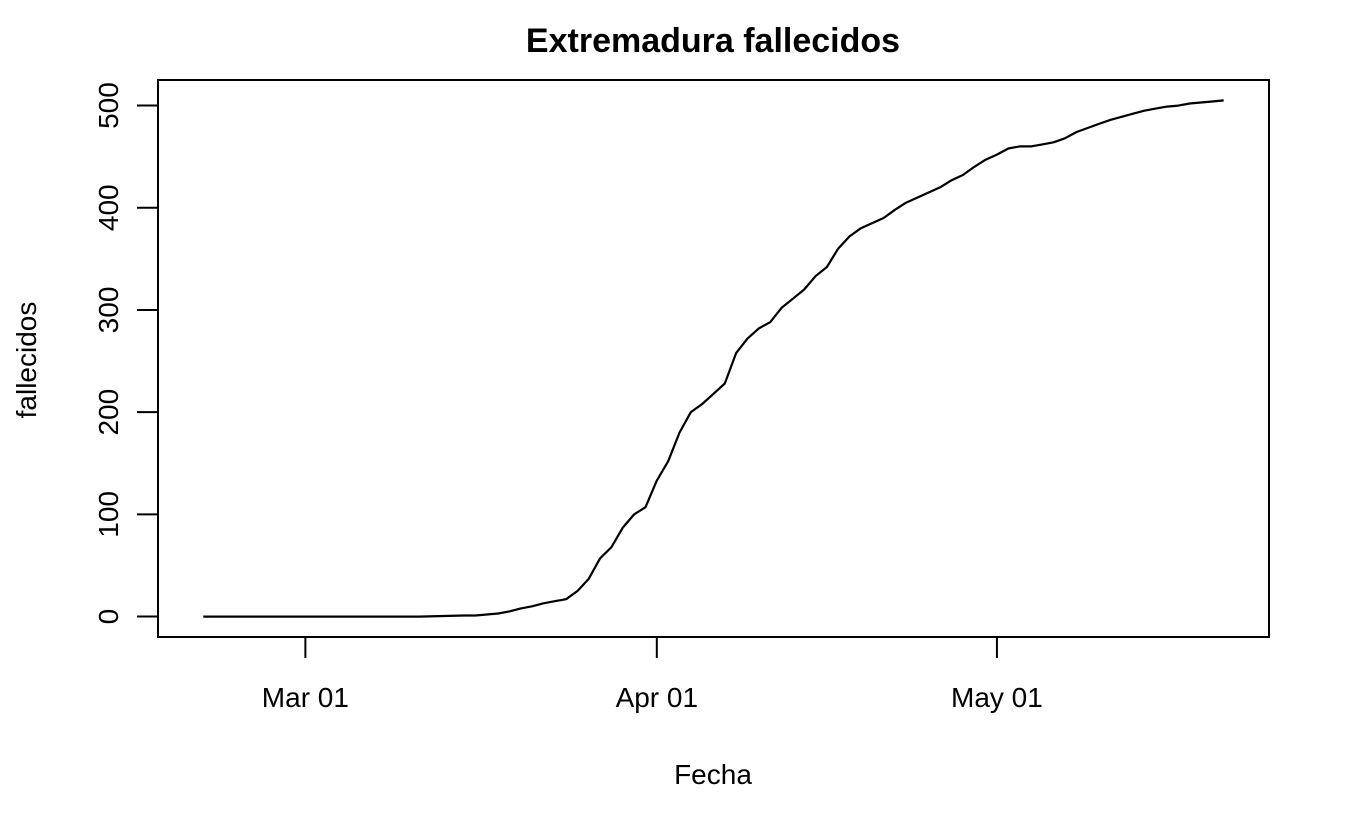  What do you see at coordinates (657, 697) in the screenshot?
I see `x-tick-label: Apr 01` at bounding box center [657, 697].